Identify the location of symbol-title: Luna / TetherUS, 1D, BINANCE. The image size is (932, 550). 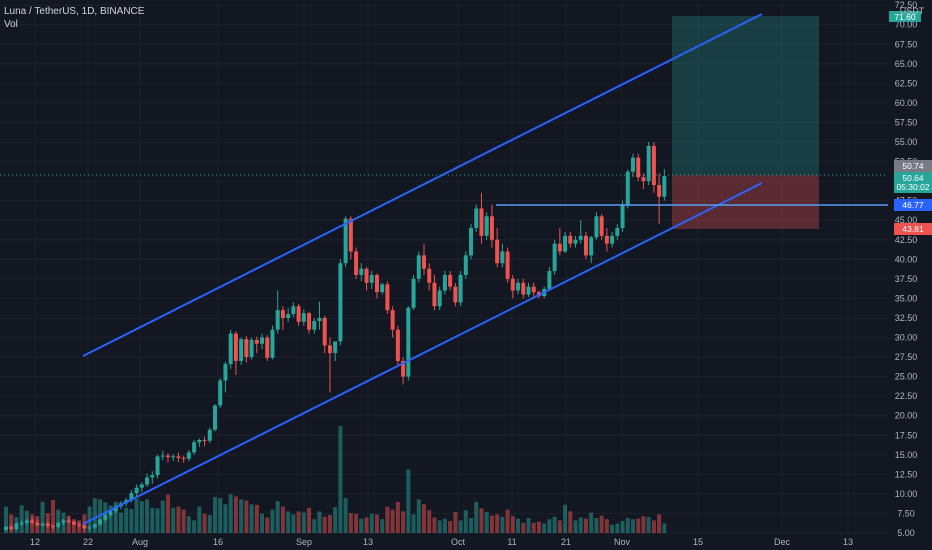
(74, 11).